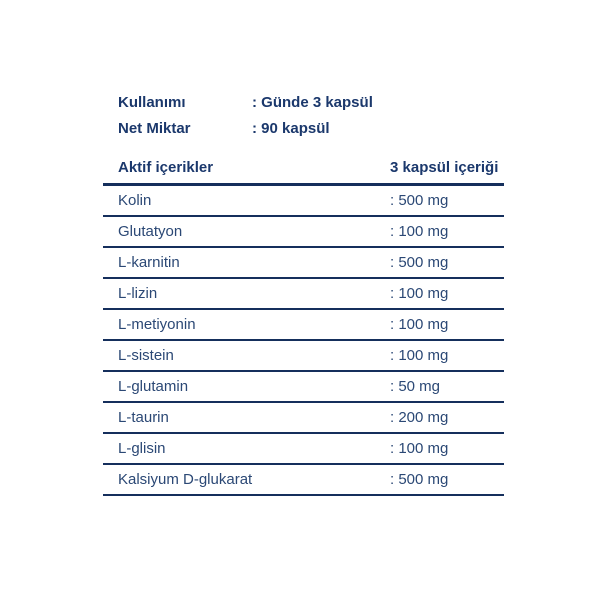  I want to click on usage-value: : Günde 3 kapsül, so click(312, 102).